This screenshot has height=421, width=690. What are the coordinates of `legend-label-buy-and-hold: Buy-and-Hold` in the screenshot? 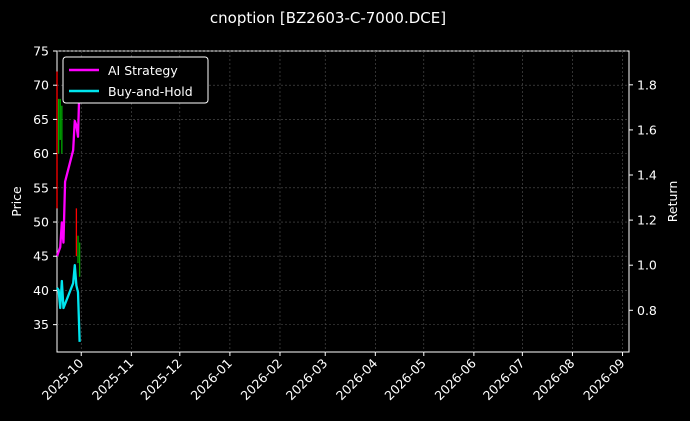 It's located at (150, 91).